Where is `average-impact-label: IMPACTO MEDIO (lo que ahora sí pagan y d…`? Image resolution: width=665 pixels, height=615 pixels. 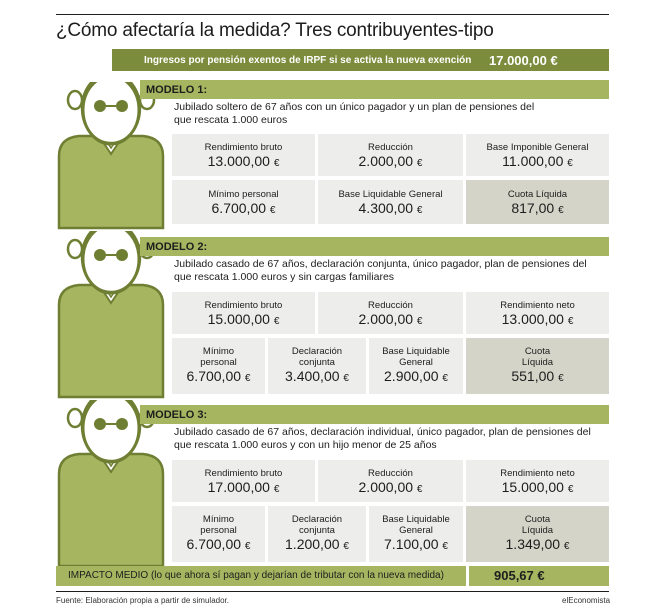
average-impact-label: IMPACTO MEDIO (lo que ahora sí pagan y d… is located at coordinates (256, 575).